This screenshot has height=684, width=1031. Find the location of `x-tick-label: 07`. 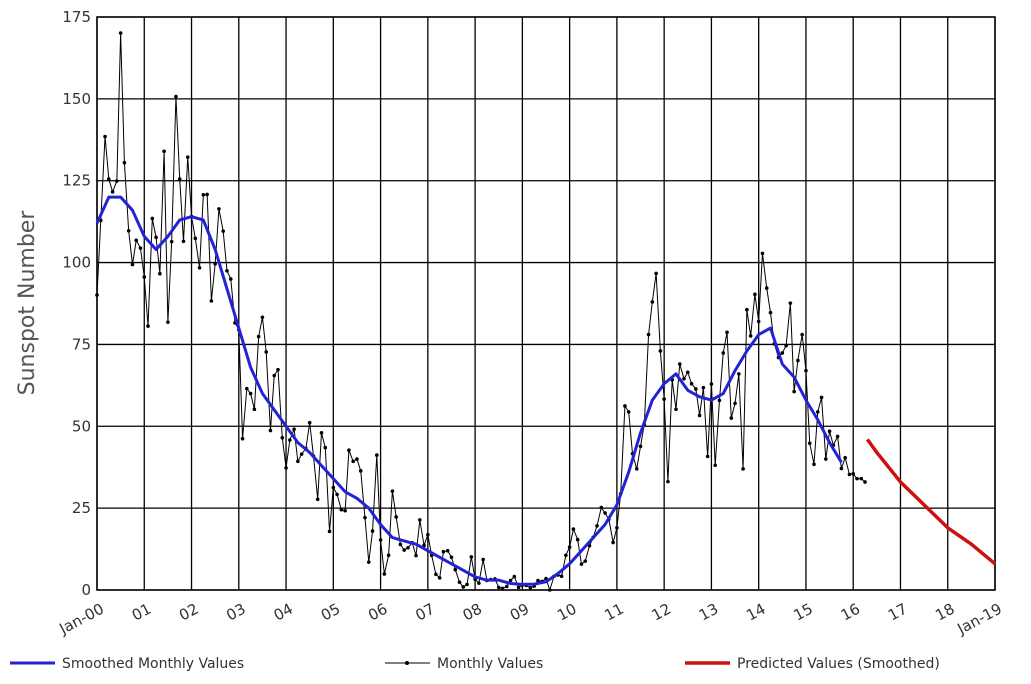

x-tick-label: 07 is located at coordinates (424, 612).